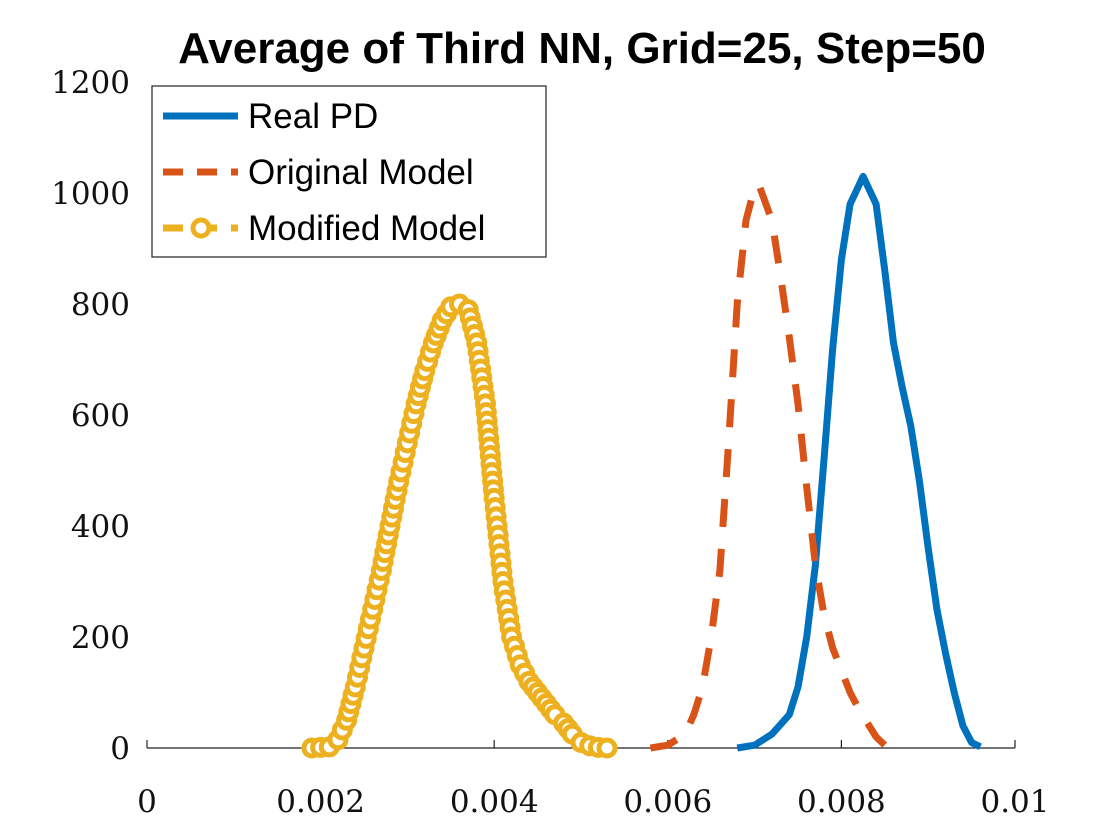 The width and height of the screenshot is (1120, 840). I want to click on legend-entry: Modified Model, so click(324, 228).